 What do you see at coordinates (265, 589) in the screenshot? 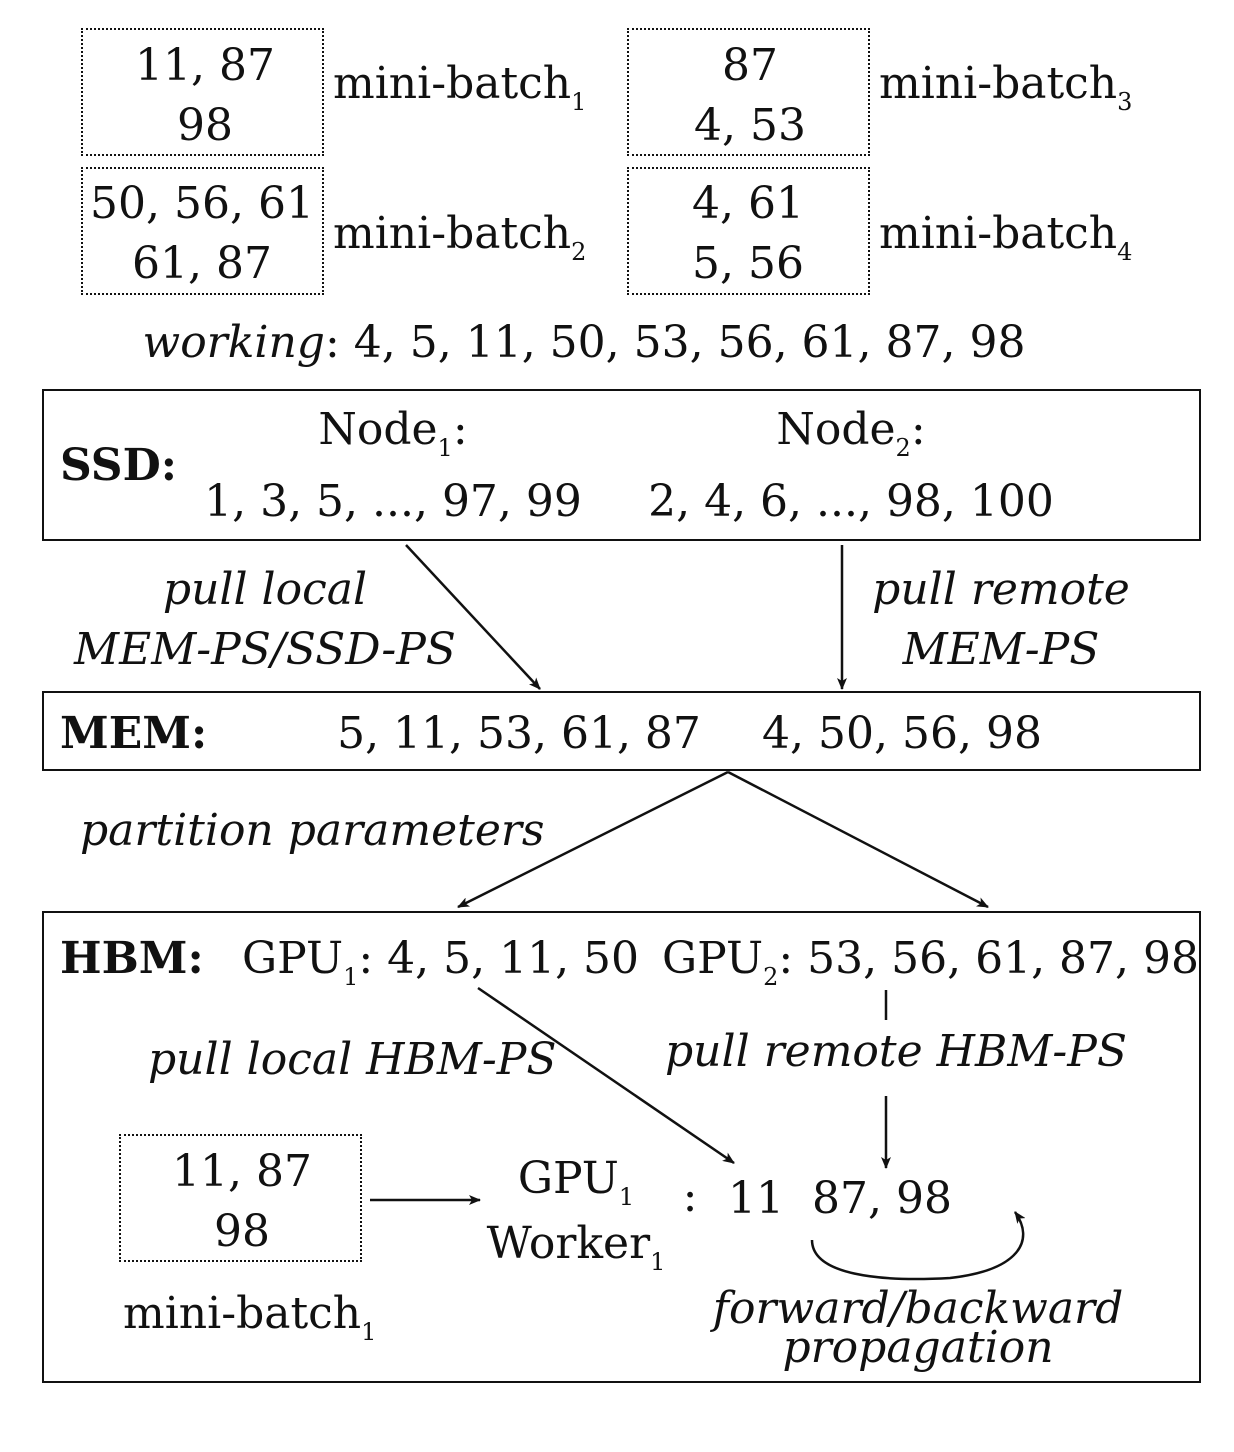
I see `pull-local-label-line1: pull local` at bounding box center [265, 589].